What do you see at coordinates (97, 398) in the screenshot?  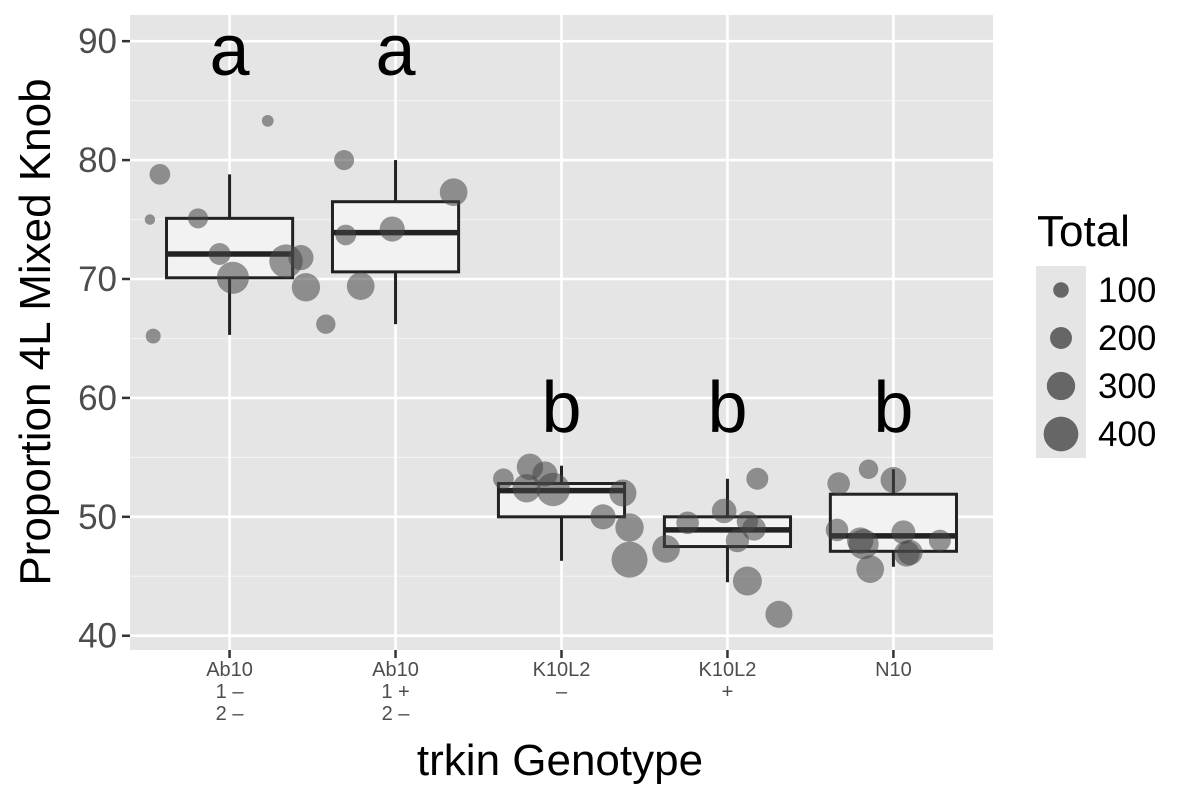 I see `y-tick-label: 60` at bounding box center [97, 398].